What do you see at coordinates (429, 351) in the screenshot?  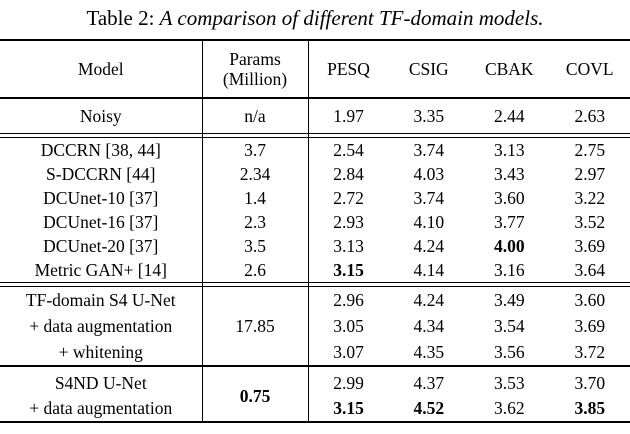 I see `cell-csig: 4.35` at bounding box center [429, 351].